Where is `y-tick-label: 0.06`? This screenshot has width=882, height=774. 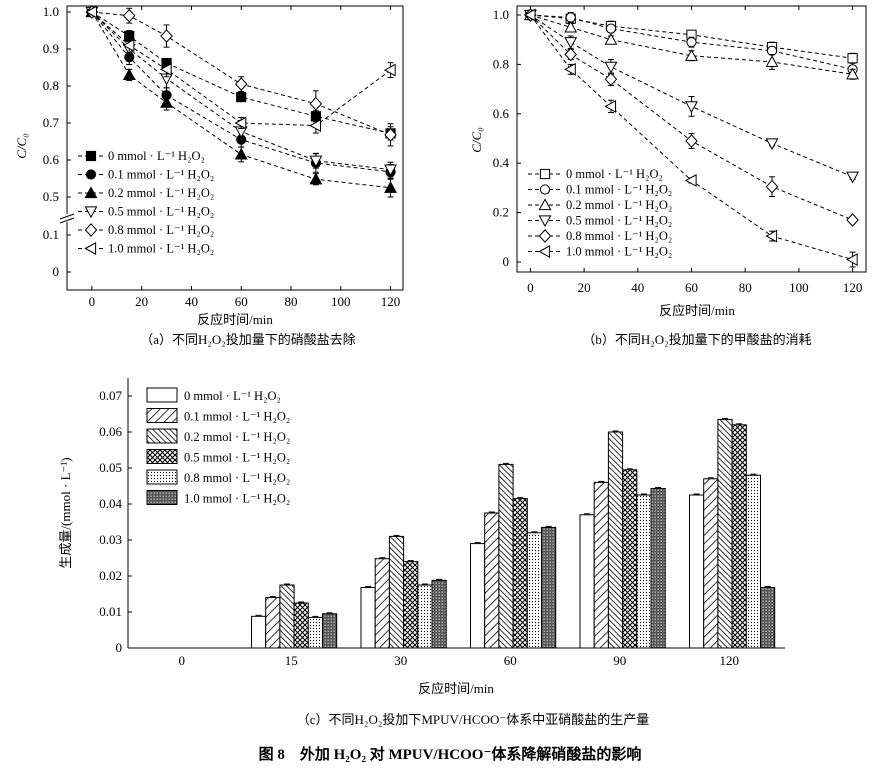 y-tick-label: 0.06 is located at coordinates (110, 431).